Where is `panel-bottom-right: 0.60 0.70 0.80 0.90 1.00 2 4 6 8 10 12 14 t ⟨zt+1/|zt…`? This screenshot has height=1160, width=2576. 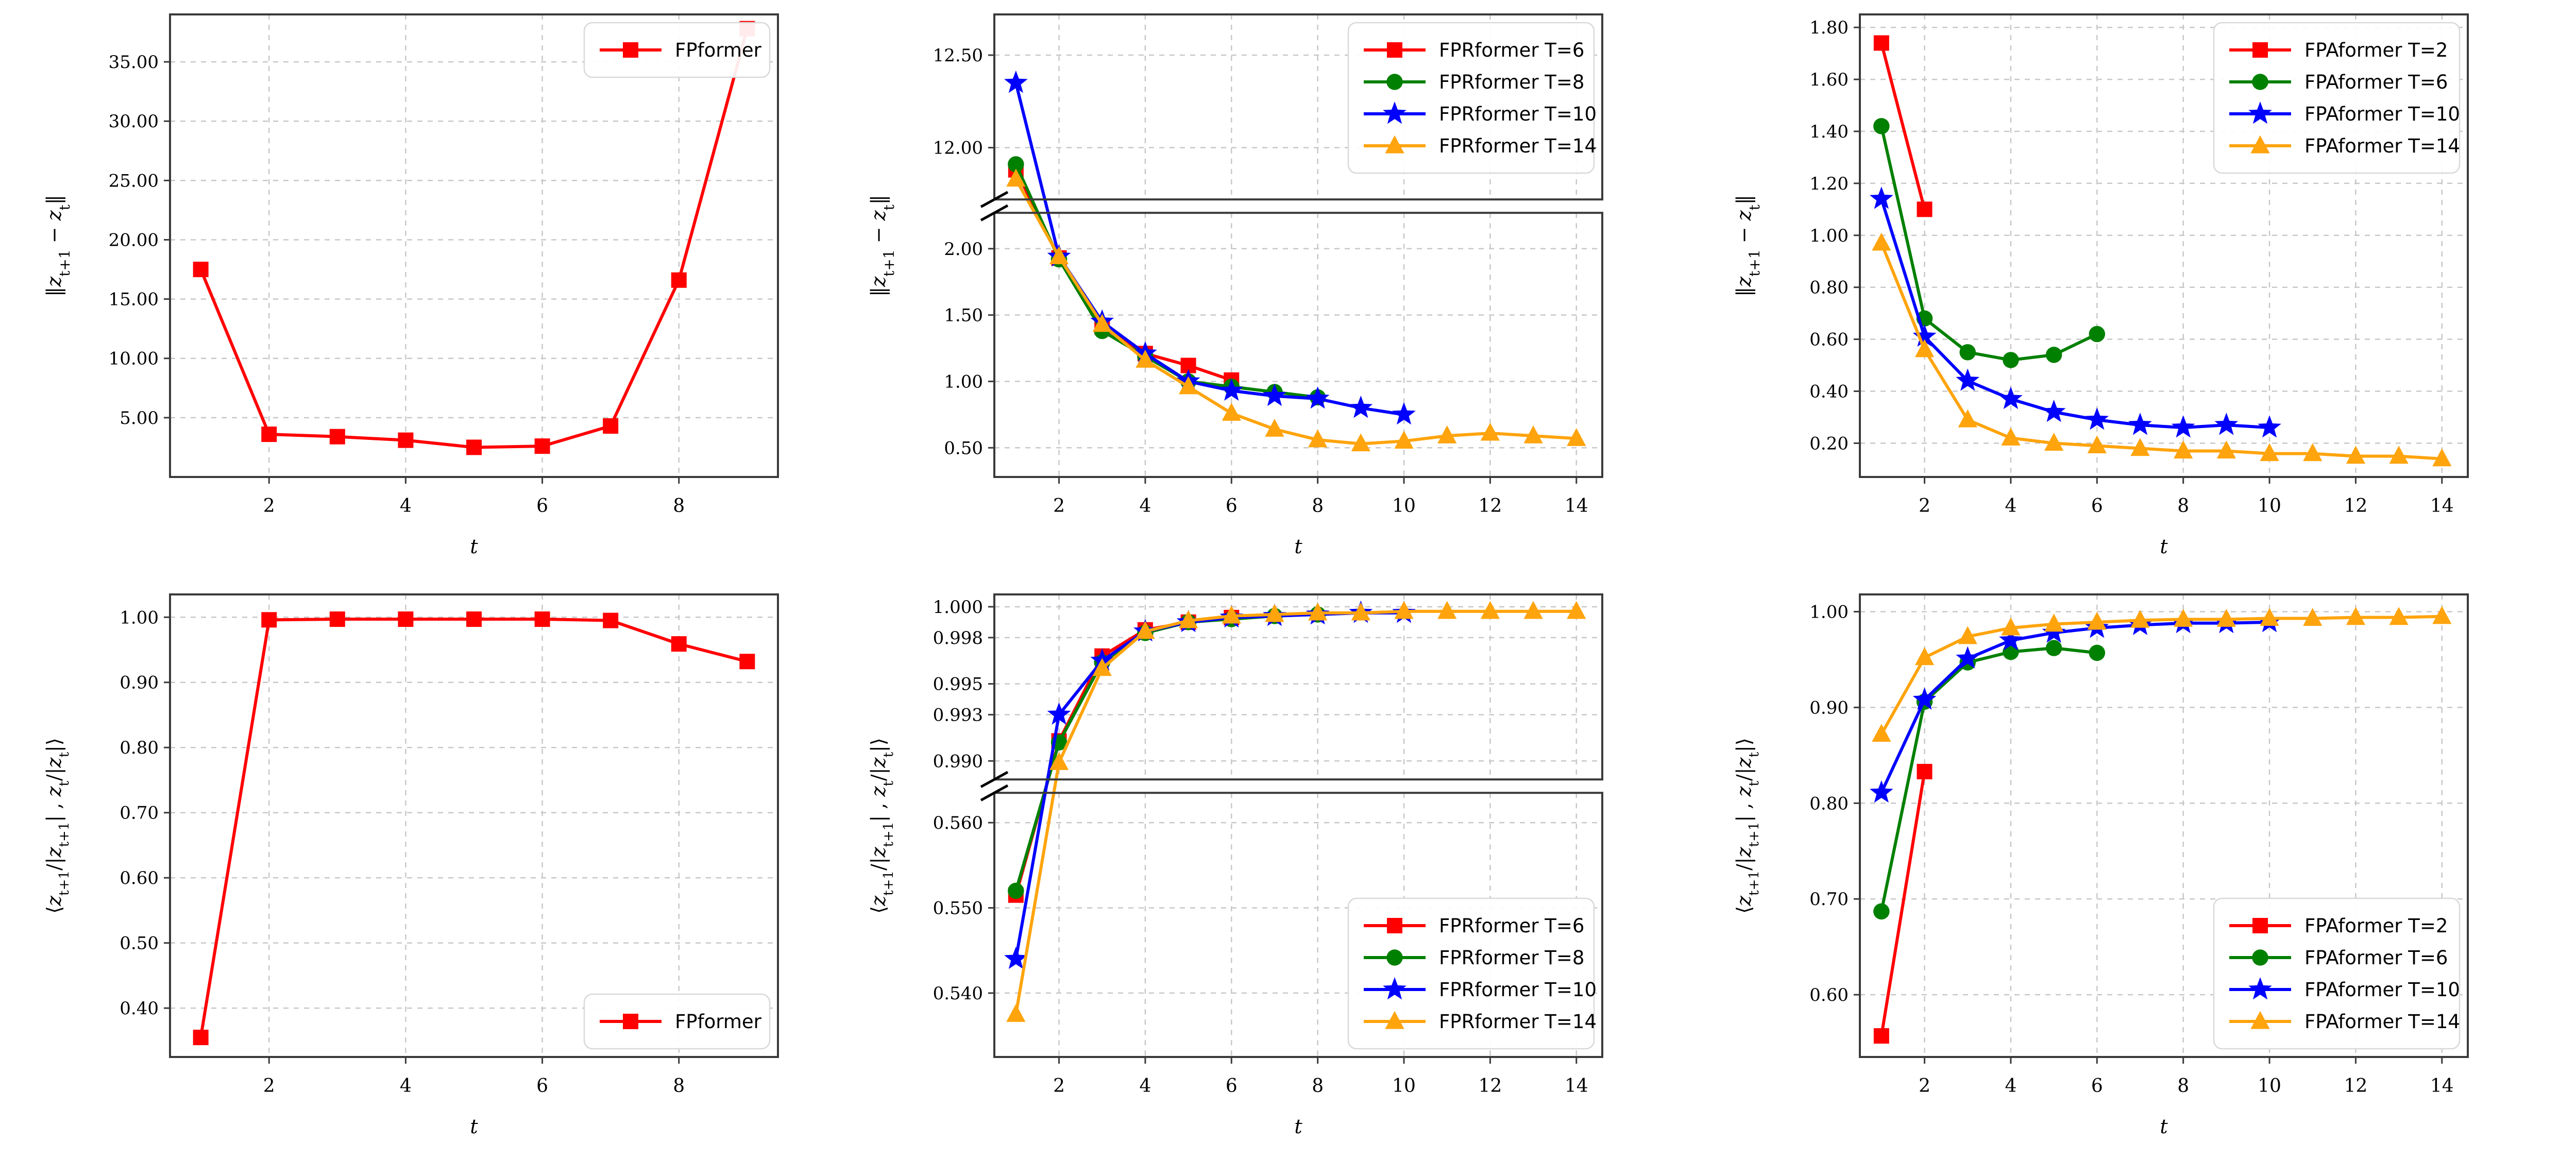 panel-bottom-right: 0.60 0.70 0.80 0.90 1.00 2 4 6 8 10 12 14 t ⟨zt+1/|zt… is located at coordinates (2101, 865).